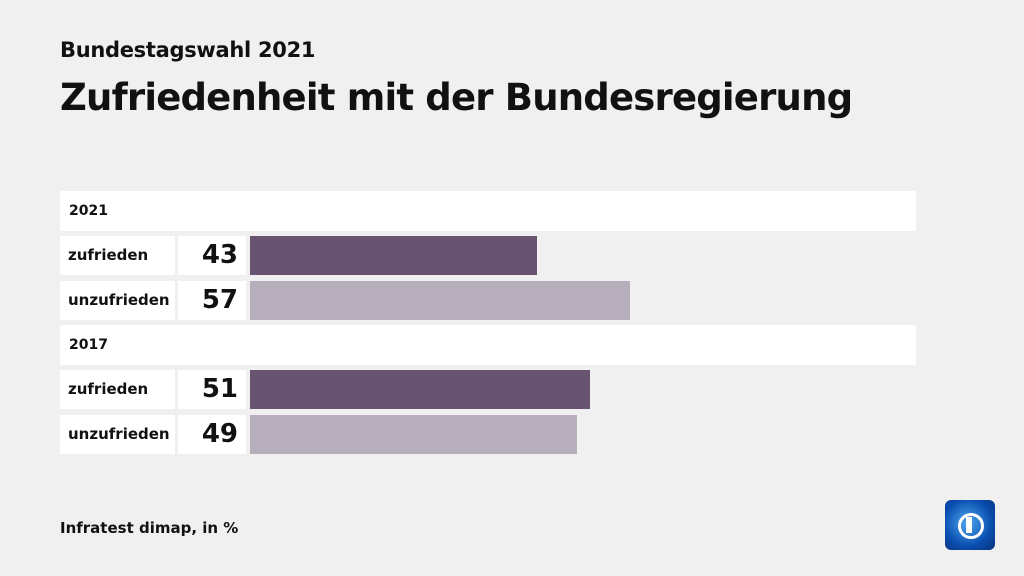  What do you see at coordinates (393, 255) in the screenshot?
I see `bar-2021-zufrieden` at bounding box center [393, 255].